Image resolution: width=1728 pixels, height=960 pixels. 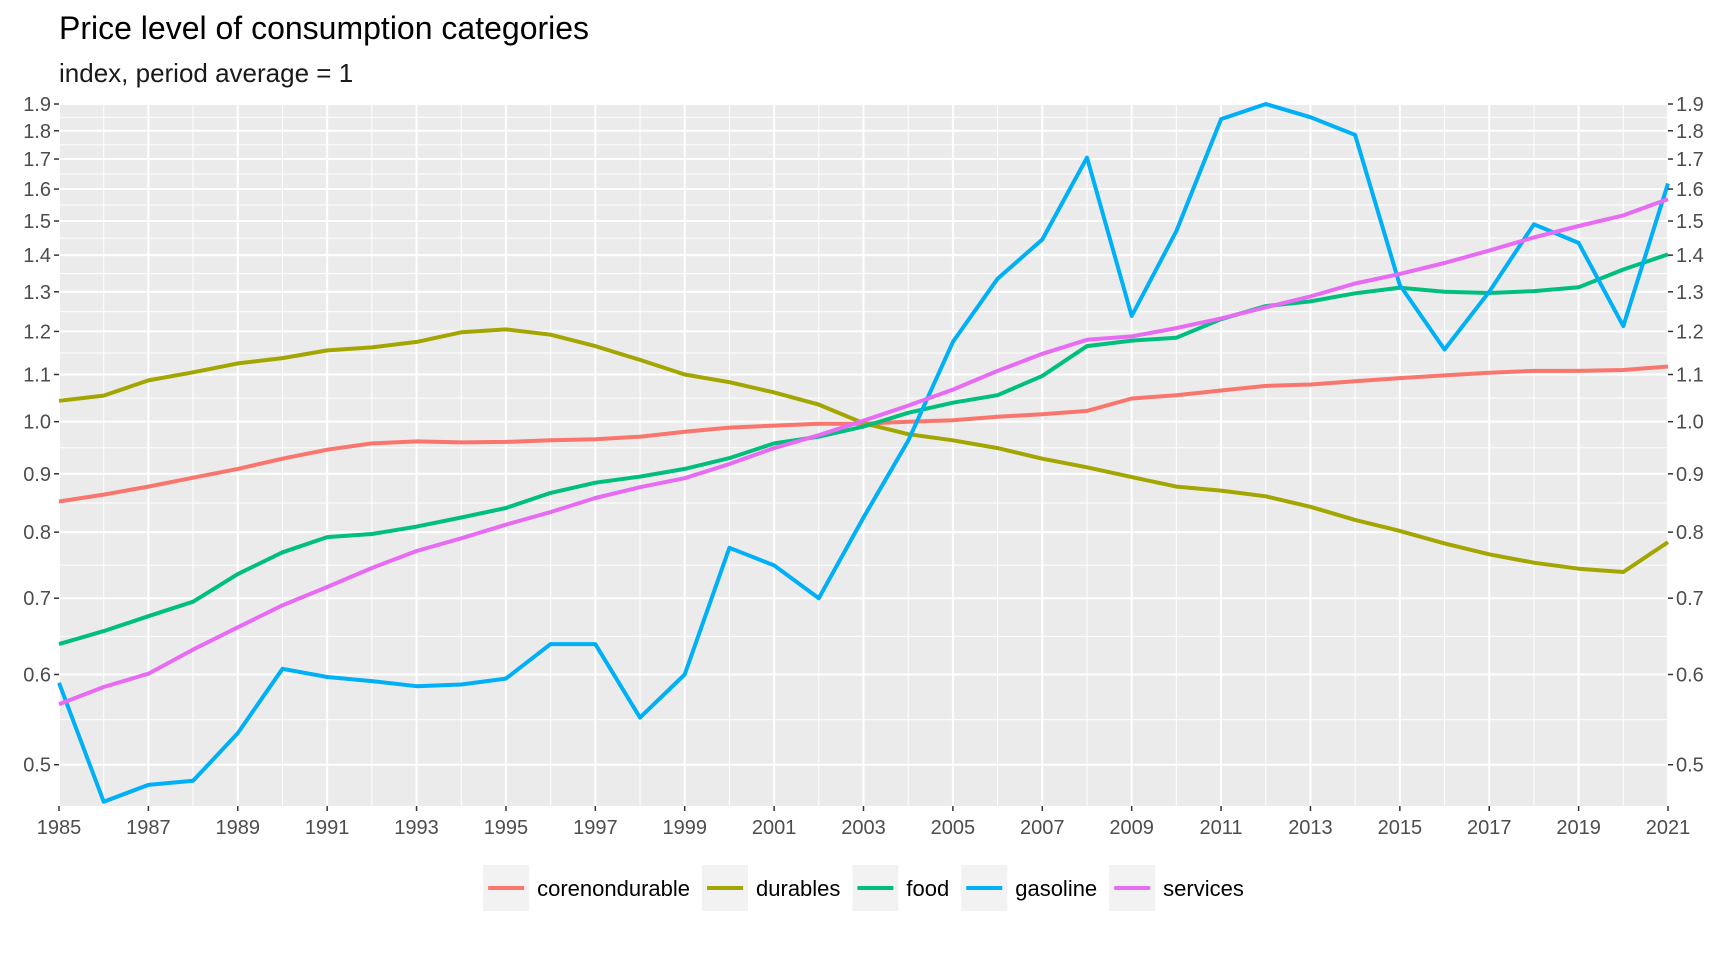 I want to click on y-tick-label-left: 0.9, so click(x=37, y=475).